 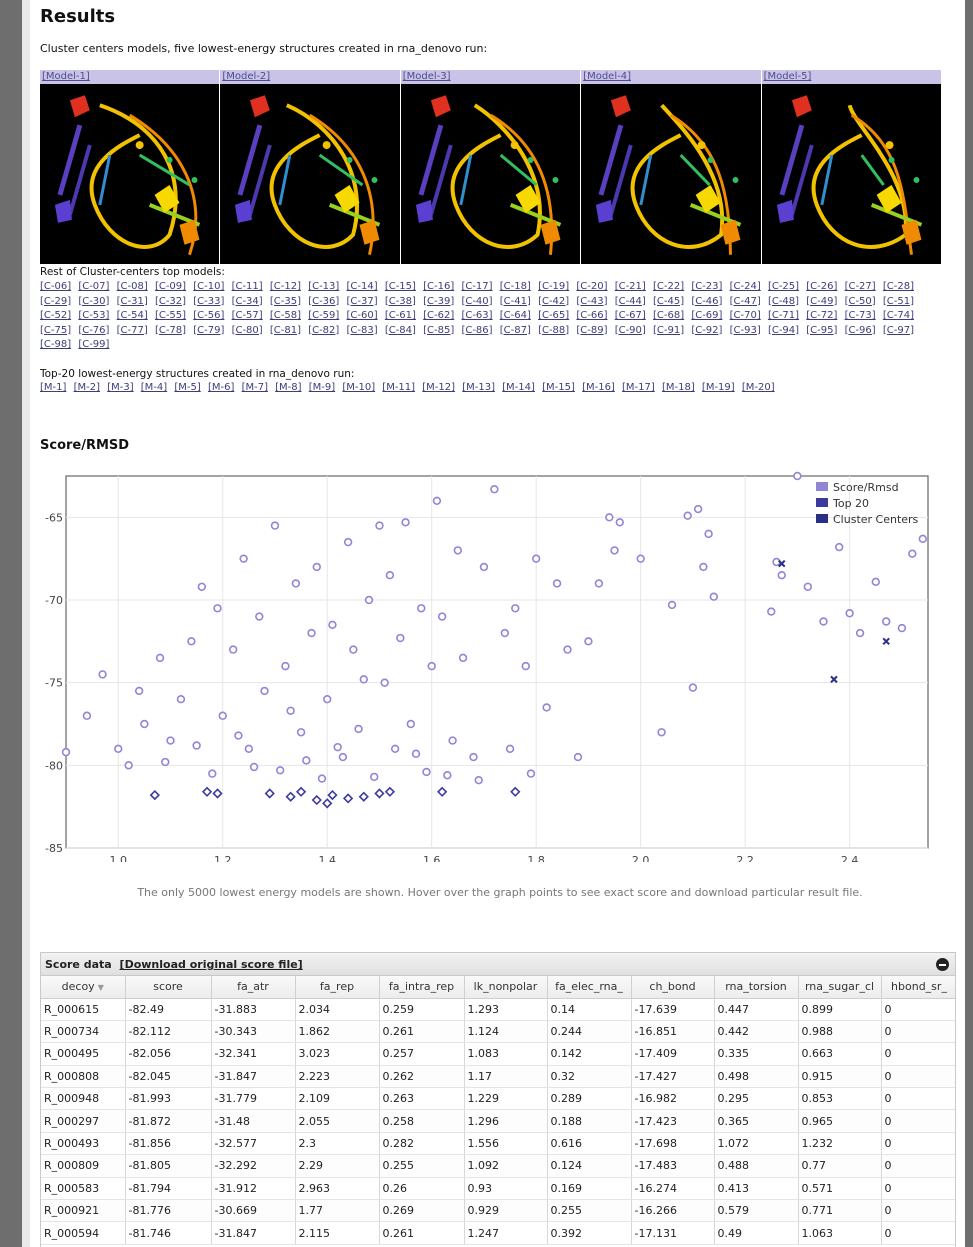 I want to click on result-link: [C-33], so click(x=209, y=301).